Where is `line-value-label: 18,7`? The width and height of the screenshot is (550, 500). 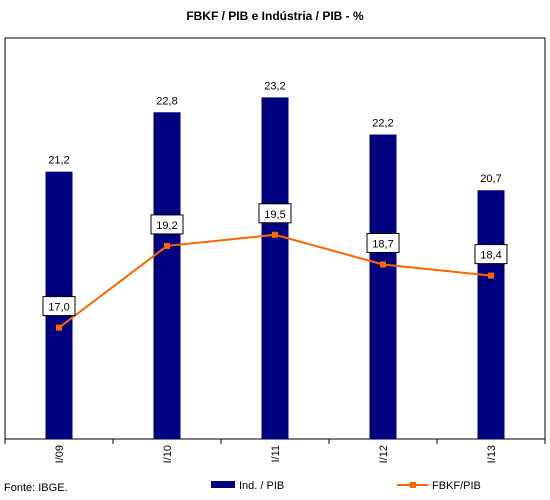 line-value-label: 18,7 is located at coordinates (382, 244).